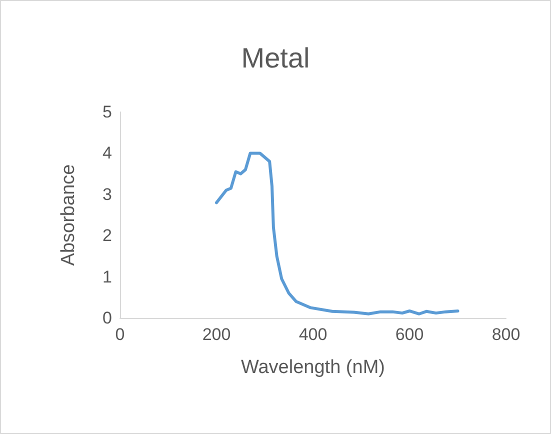 This screenshot has width=551, height=434. Describe the element at coordinates (313, 367) in the screenshot. I see `x-axis-title: Wavelength (nM)` at that location.